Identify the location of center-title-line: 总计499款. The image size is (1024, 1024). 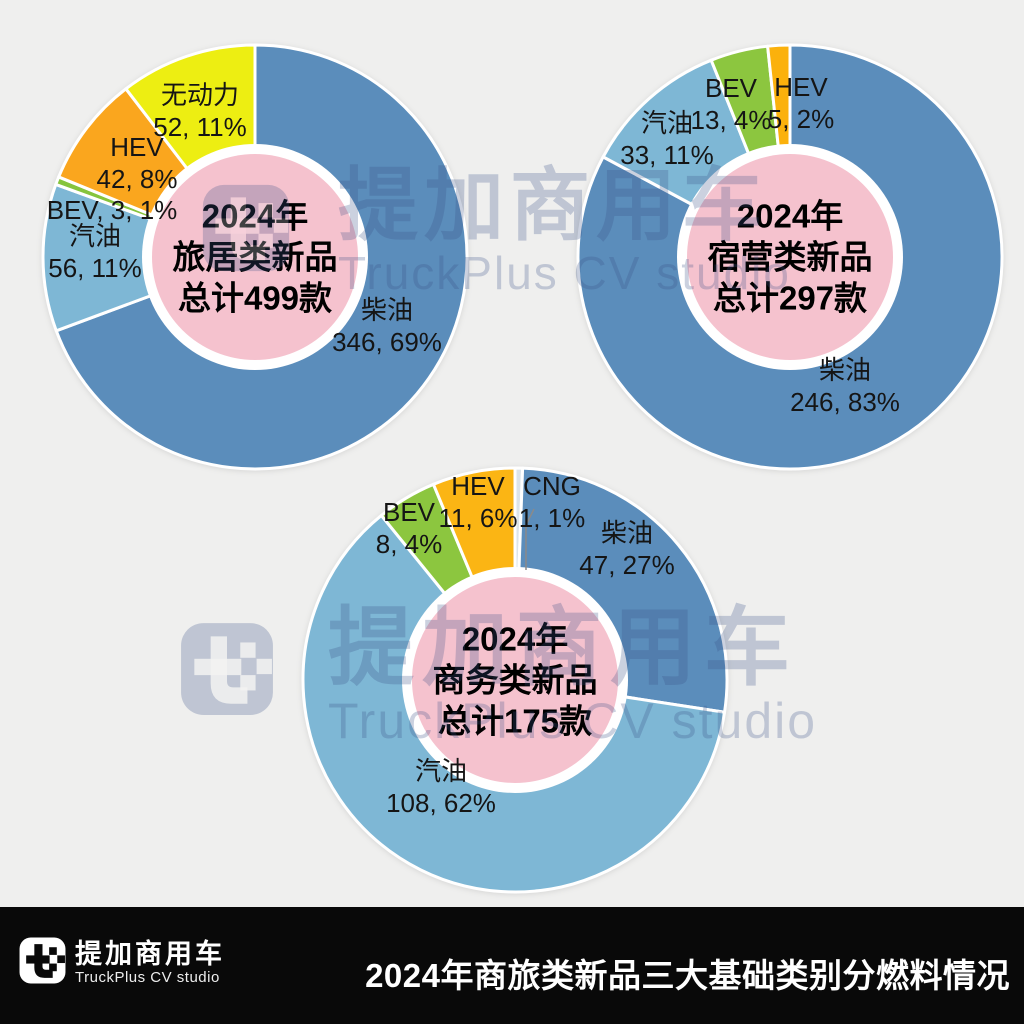
(255, 298).